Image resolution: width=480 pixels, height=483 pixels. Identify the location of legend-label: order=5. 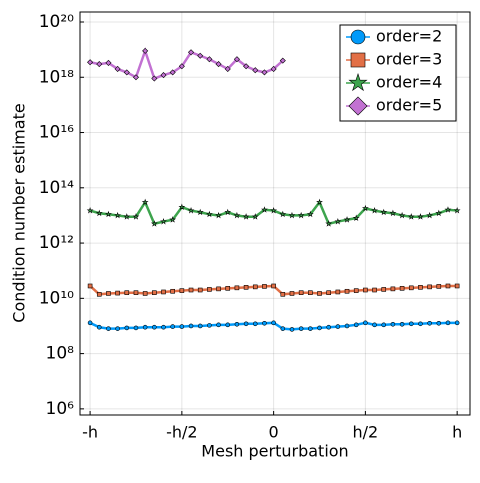
(409, 105).